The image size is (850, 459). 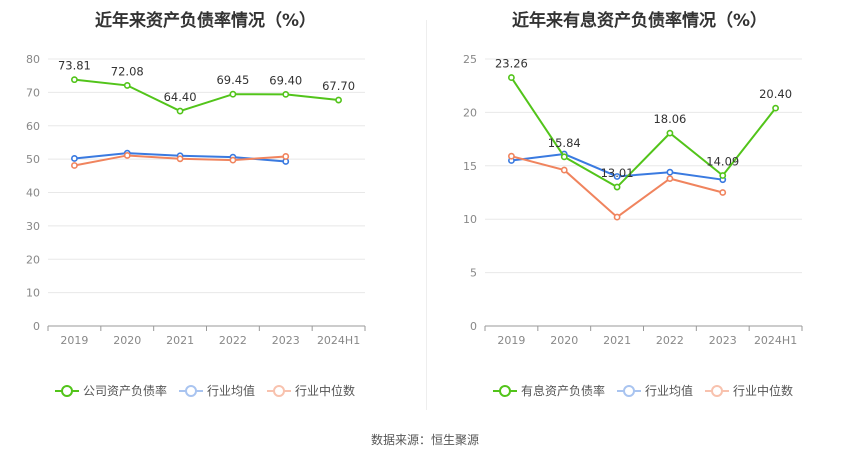 I want to click on data-label: 20.40, so click(x=775, y=94).